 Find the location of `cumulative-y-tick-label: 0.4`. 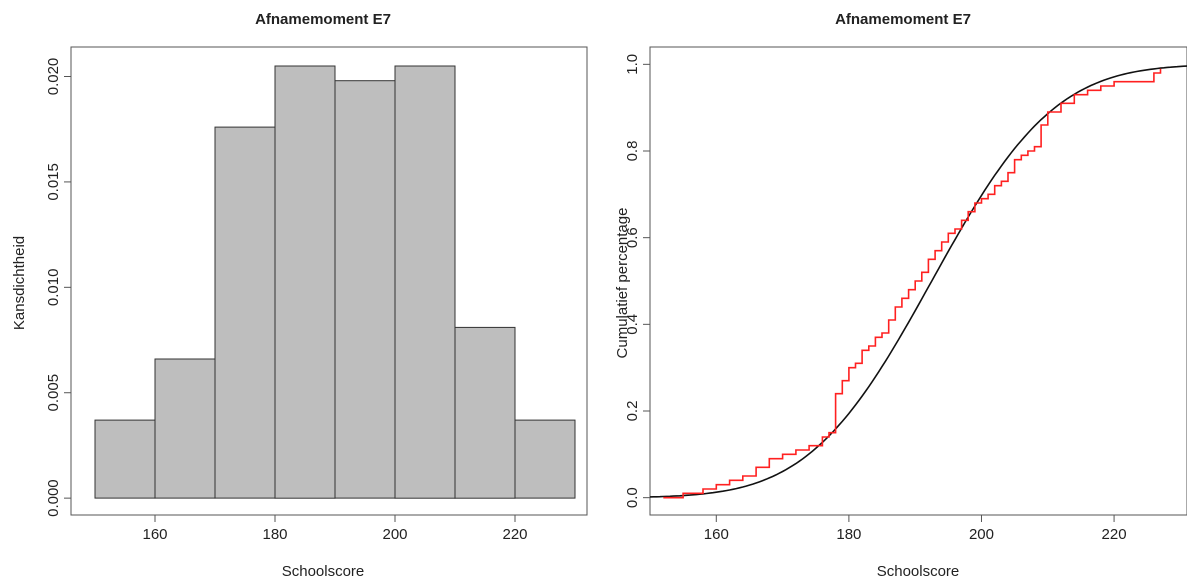

cumulative-y-tick-label: 0.4 is located at coordinates (632, 324).